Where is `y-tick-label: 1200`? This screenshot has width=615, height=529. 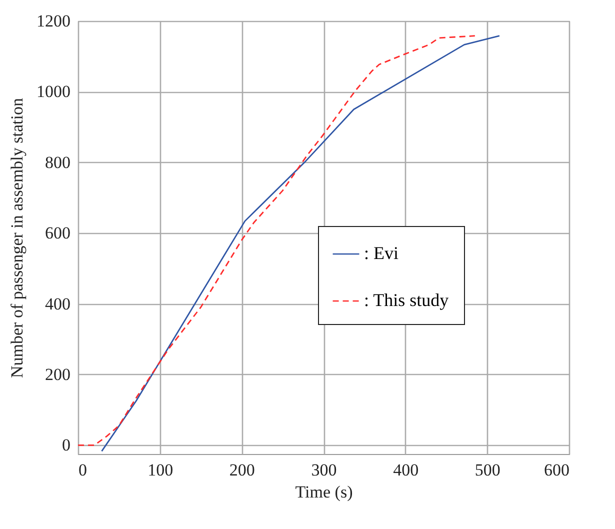
y-tick-label: 1200 is located at coordinates (53, 21).